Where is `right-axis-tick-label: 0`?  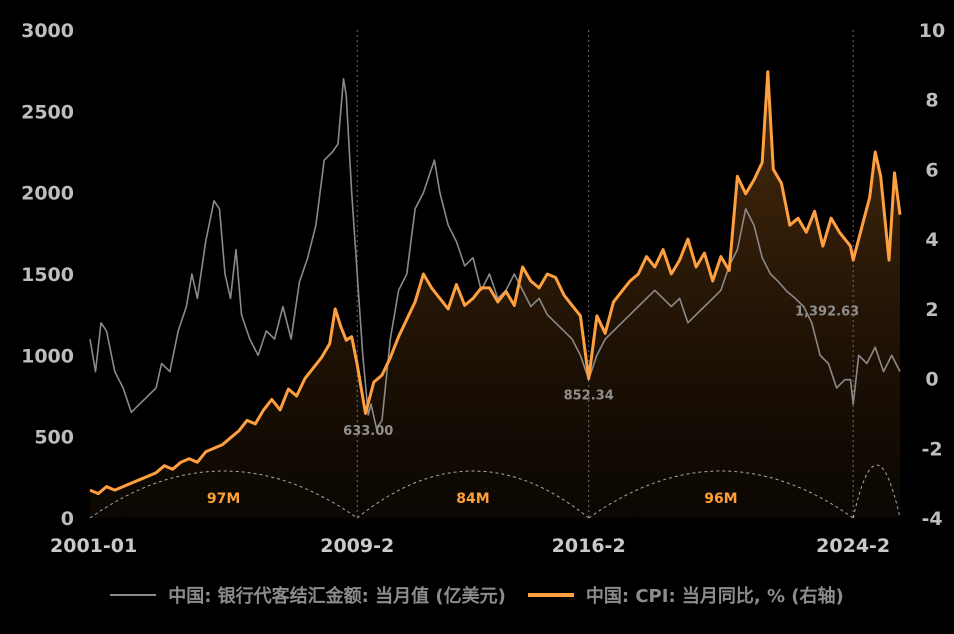 right-axis-tick-label: 0 is located at coordinates (931, 380).